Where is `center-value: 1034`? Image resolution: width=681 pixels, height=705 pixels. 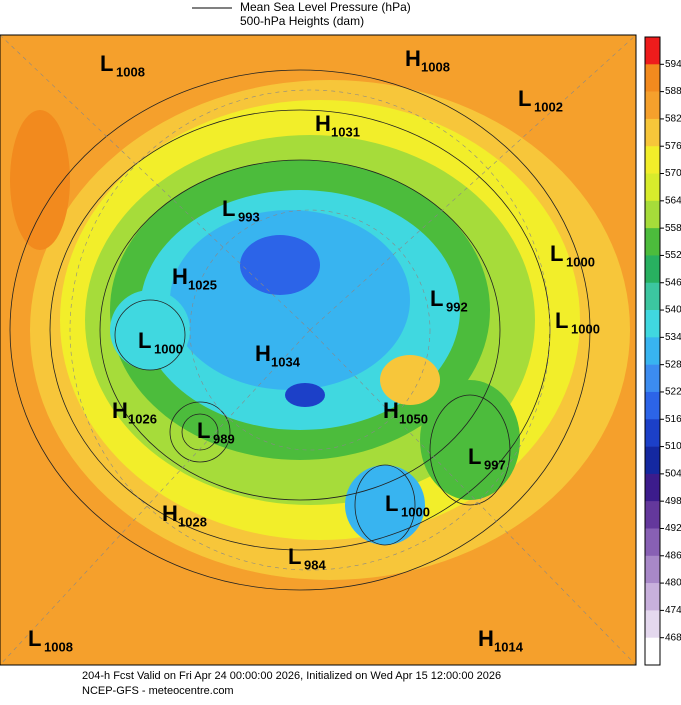
center-value: 1034 is located at coordinates (286, 361).